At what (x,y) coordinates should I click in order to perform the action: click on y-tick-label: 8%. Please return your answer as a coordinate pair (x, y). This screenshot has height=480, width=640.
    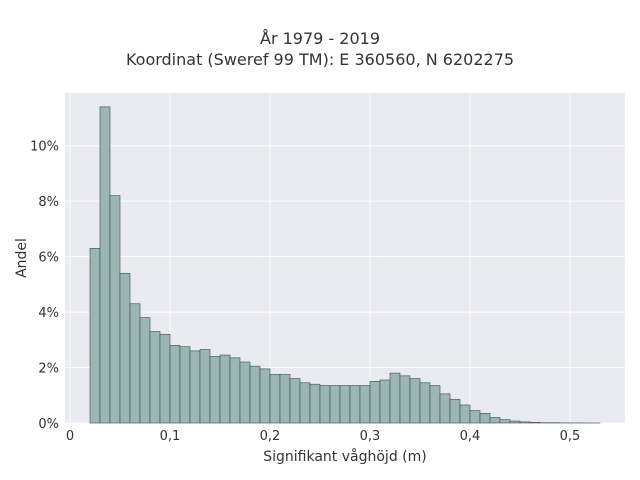
    Looking at the image, I should click on (48, 202).